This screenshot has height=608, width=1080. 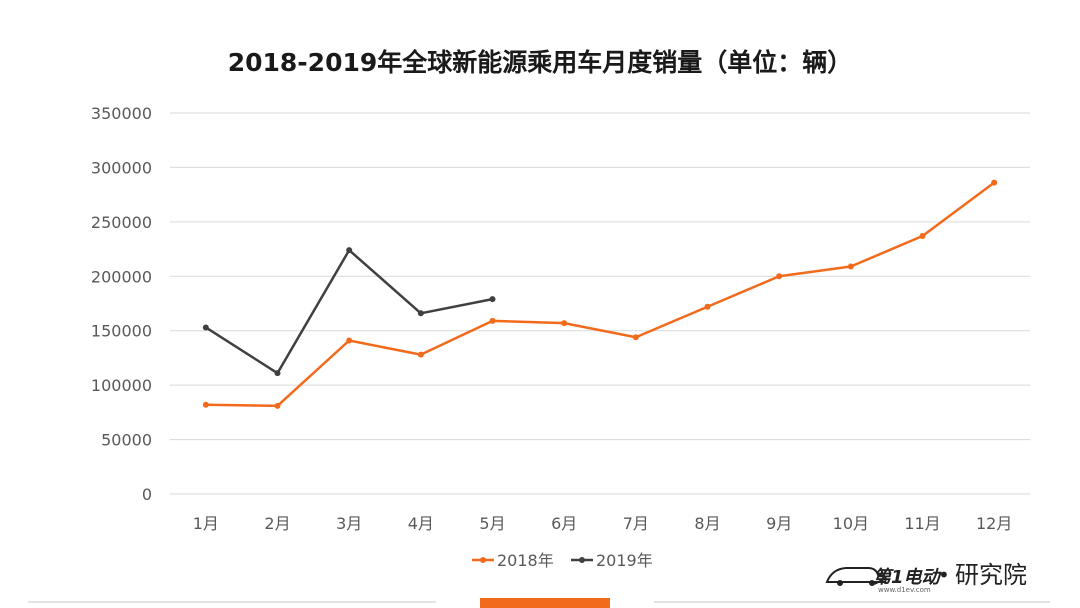 I want to click on y-tick-label: 0, so click(x=147, y=494).